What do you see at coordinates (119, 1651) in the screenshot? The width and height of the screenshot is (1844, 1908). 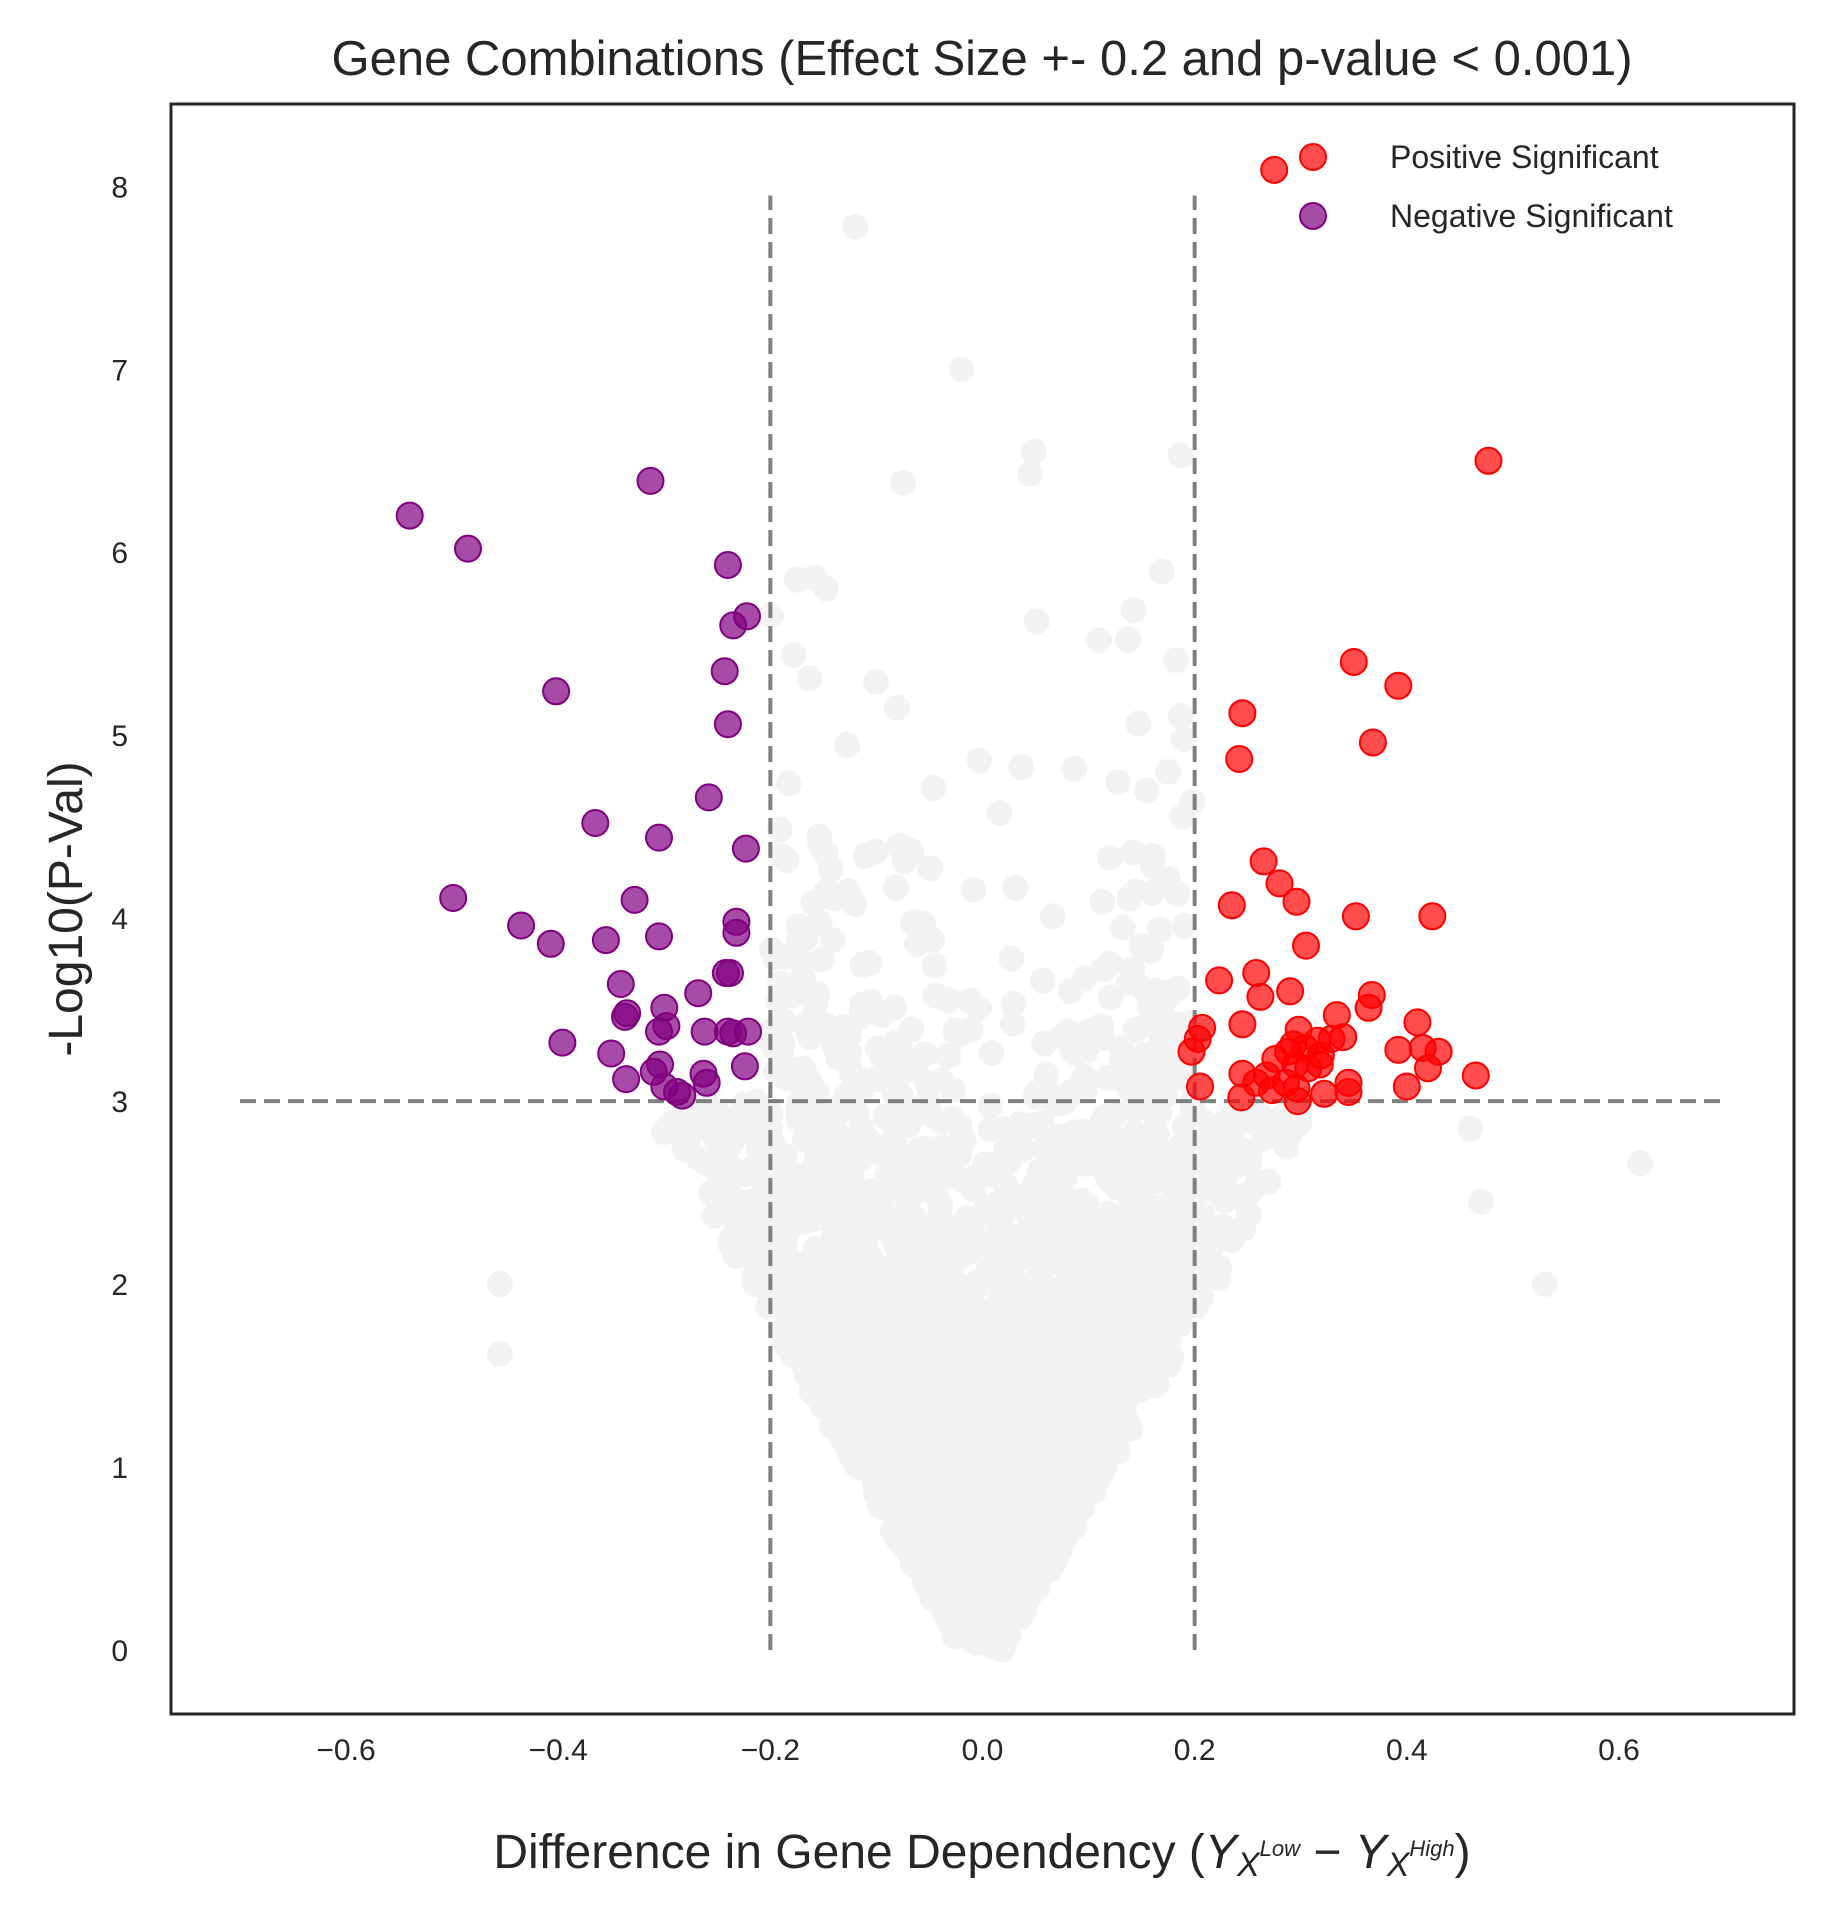 I see `y-tick-label: 0` at bounding box center [119, 1651].